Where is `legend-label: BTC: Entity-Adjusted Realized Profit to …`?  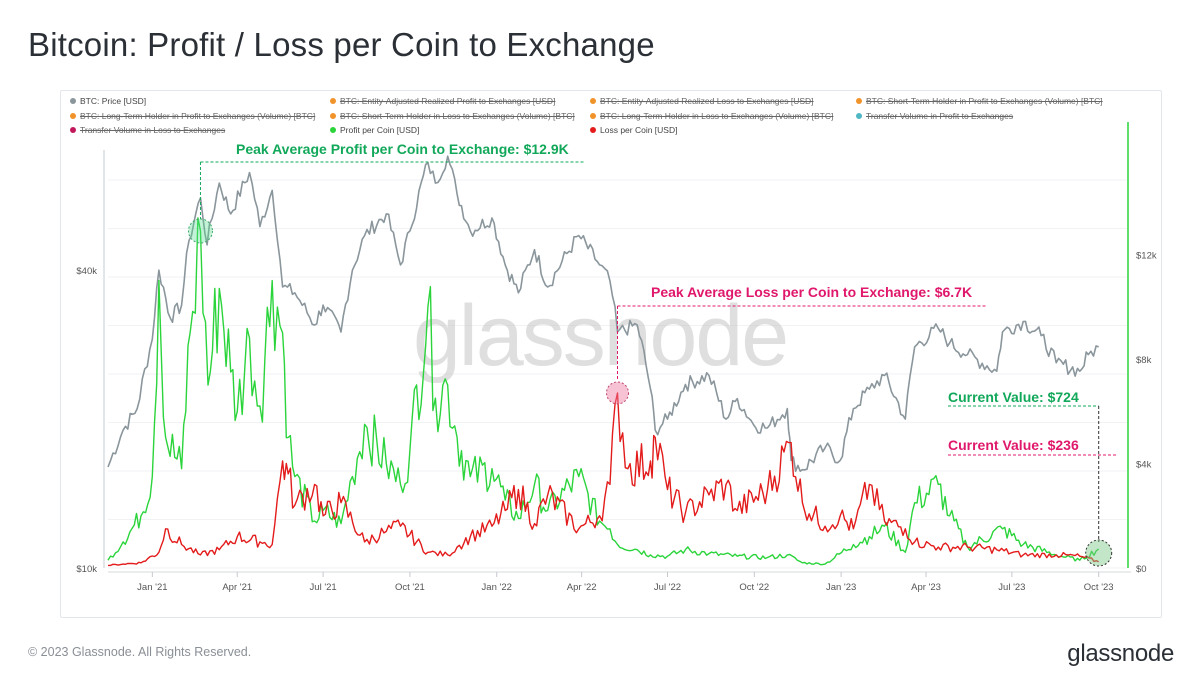 legend-label: BTC: Entity-Adjusted Realized Profit to … is located at coordinates (448, 101).